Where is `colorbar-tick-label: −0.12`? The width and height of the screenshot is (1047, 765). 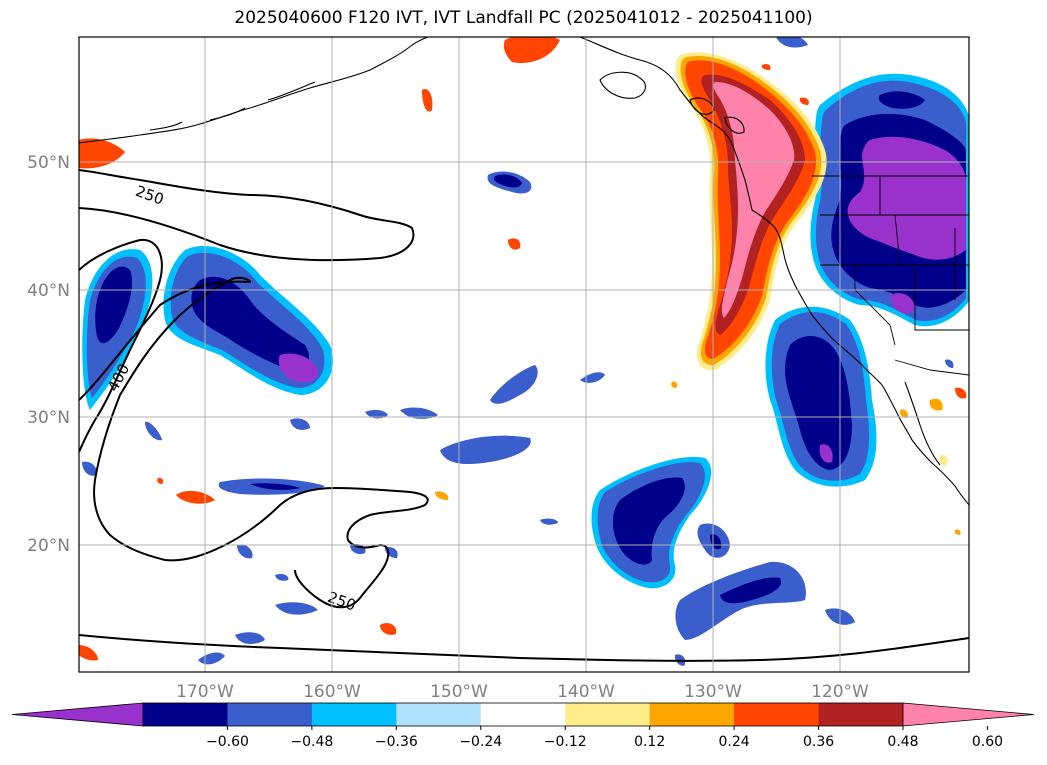 colorbar-tick-label: −0.12 is located at coordinates (565, 742).